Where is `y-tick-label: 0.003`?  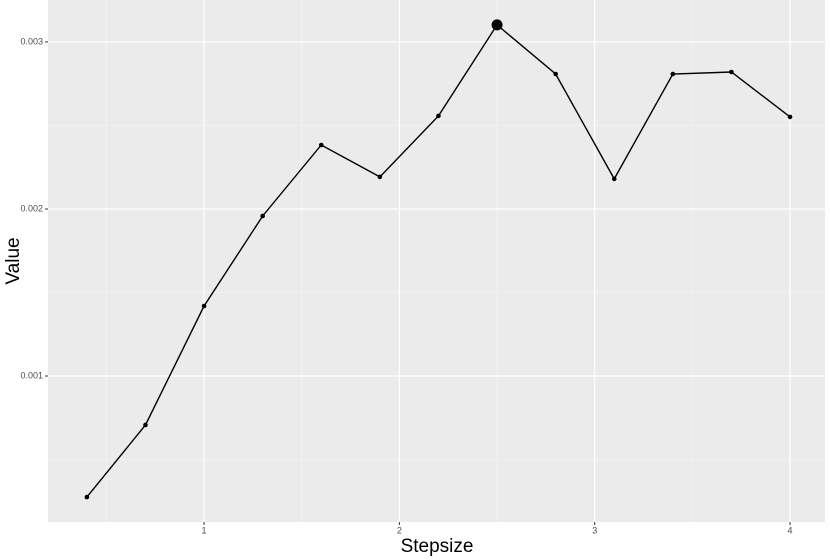 y-tick-label: 0.003 is located at coordinates (31, 41).